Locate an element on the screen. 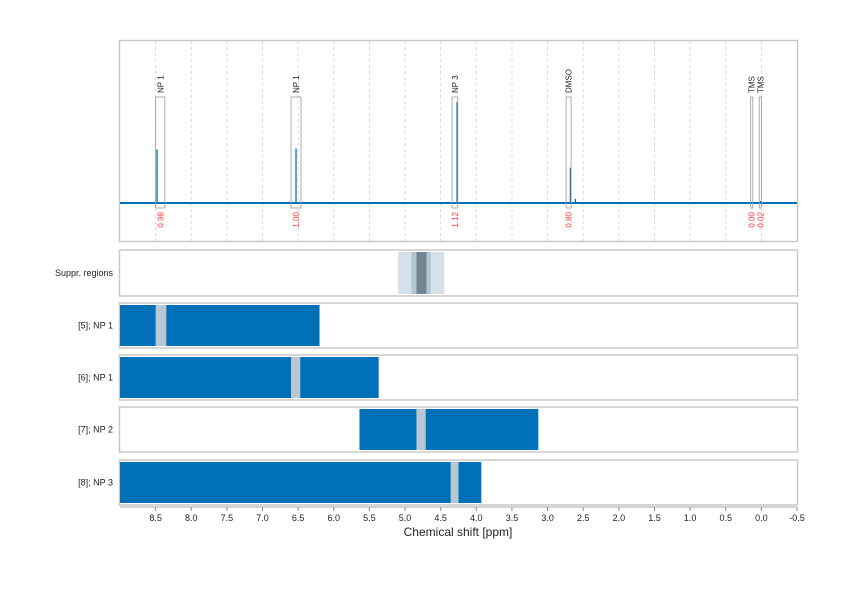  x-tick-label: 8.5 is located at coordinates (155, 518).